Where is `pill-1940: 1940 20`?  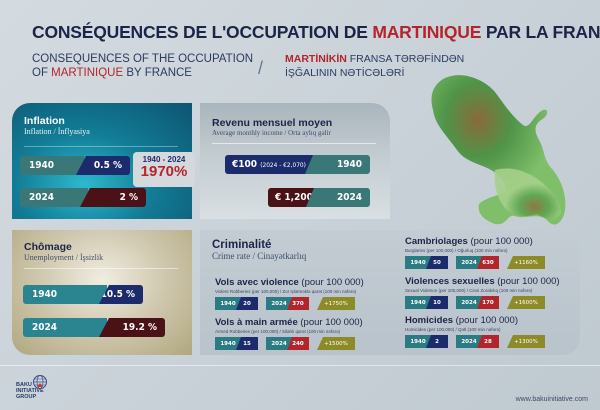
pill-1940: 1940 20 is located at coordinates (236, 303).